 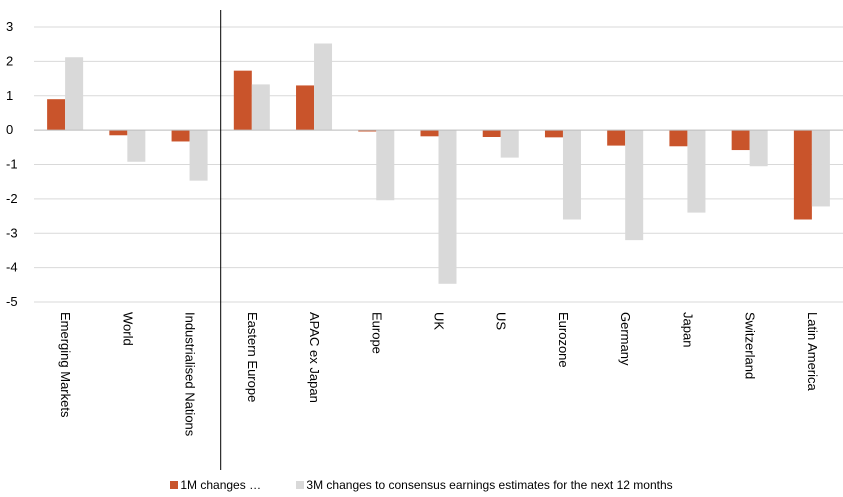 I want to click on y-tick-label: 2, so click(x=9, y=60).